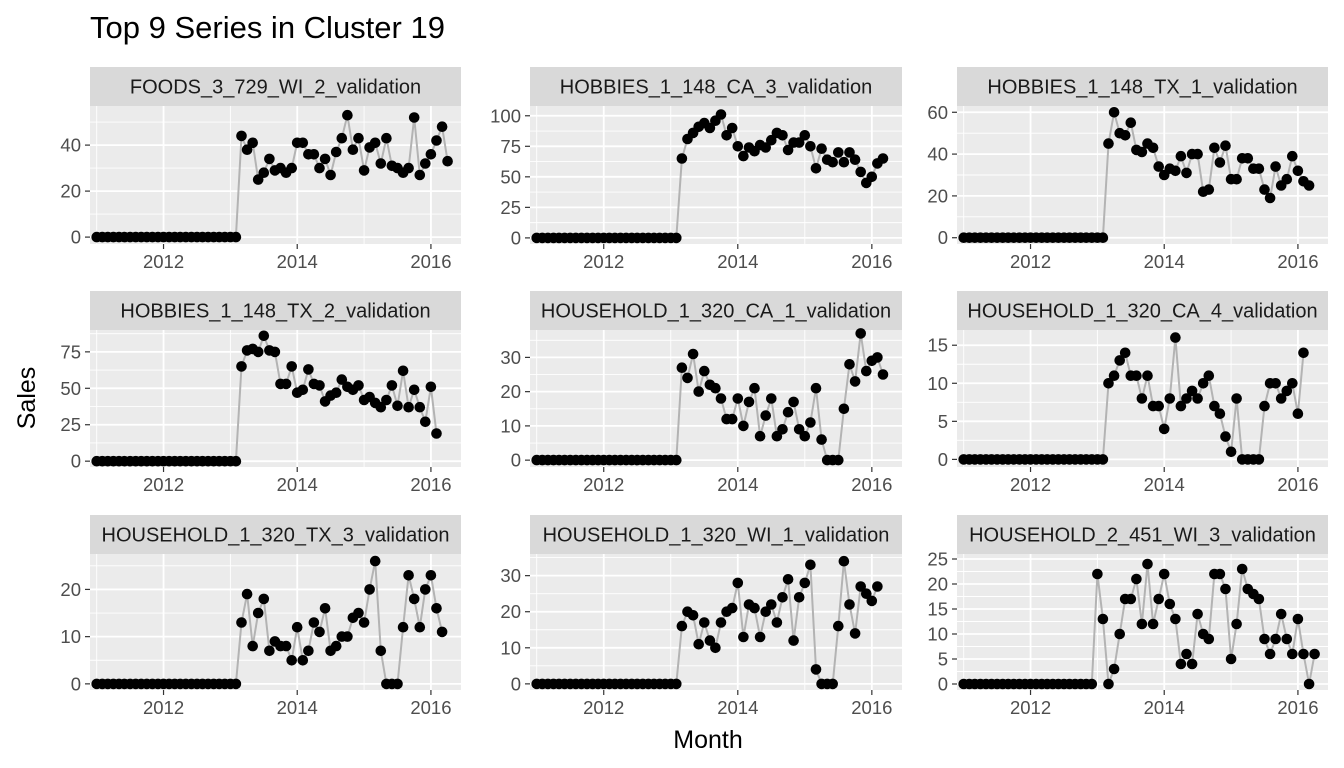 This screenshot has width=1344, height=768. Describe the element at coordinates (1142, 88) in the screenshot. I see `facet-strip-label: HOBBIES_1_148_TX_1_validation` at that location.